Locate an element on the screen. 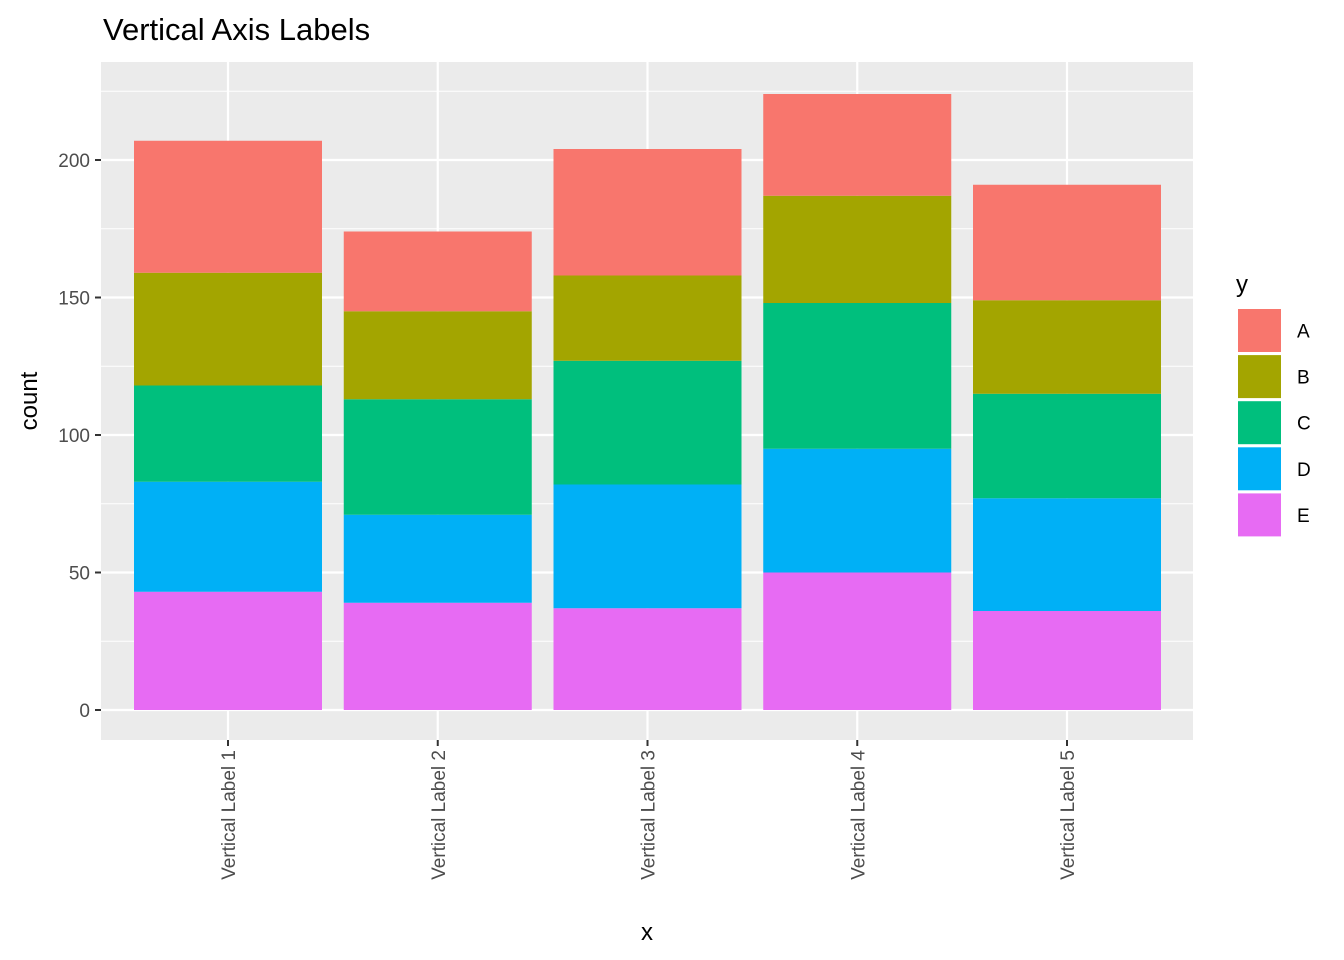 This screenshot has height=960, width=1344. legend-key-B is located at coordinates (1259, 377).